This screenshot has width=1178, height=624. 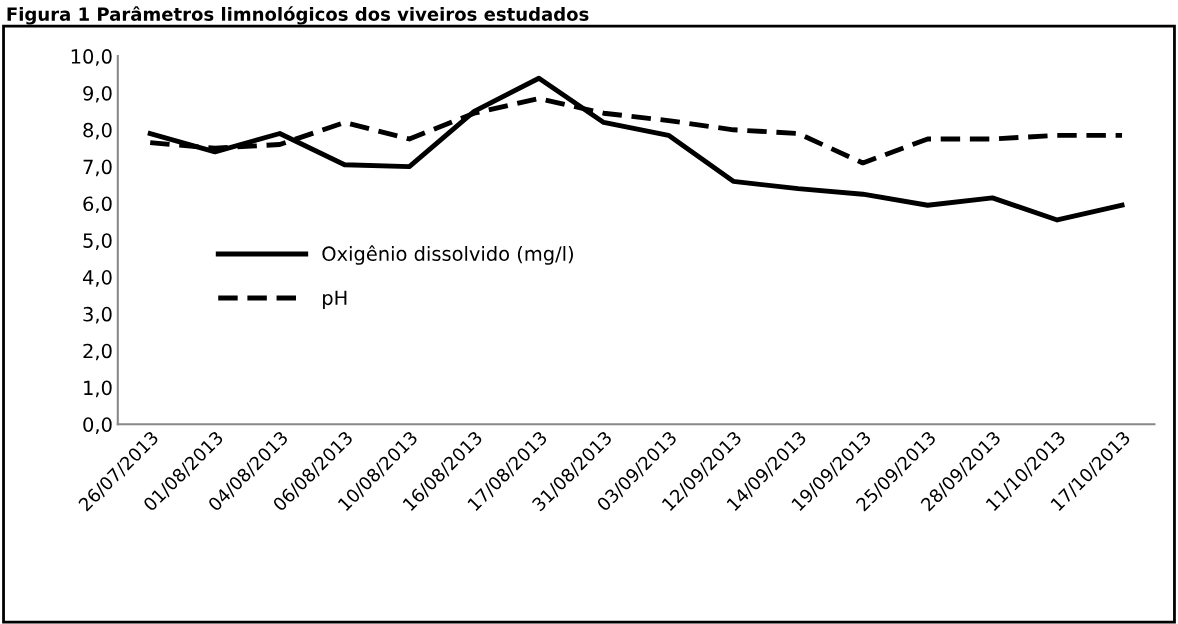 What do you see at coordinates (97, 168) in the screenshot?
I see `y-tick-label: 7,0` at bounding box center [97, 168].